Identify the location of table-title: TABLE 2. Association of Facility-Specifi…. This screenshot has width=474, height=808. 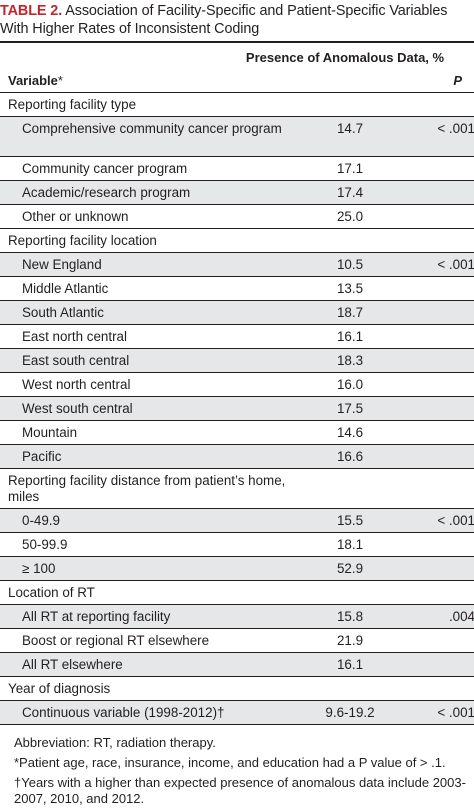
(237, 19).